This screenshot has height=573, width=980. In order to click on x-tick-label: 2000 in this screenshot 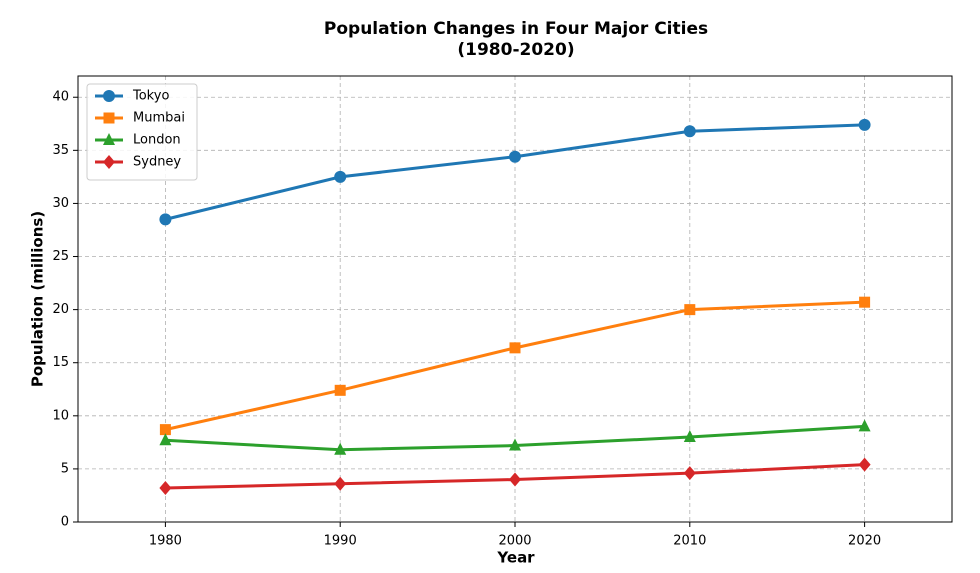, I will do `click(514, 541)`.